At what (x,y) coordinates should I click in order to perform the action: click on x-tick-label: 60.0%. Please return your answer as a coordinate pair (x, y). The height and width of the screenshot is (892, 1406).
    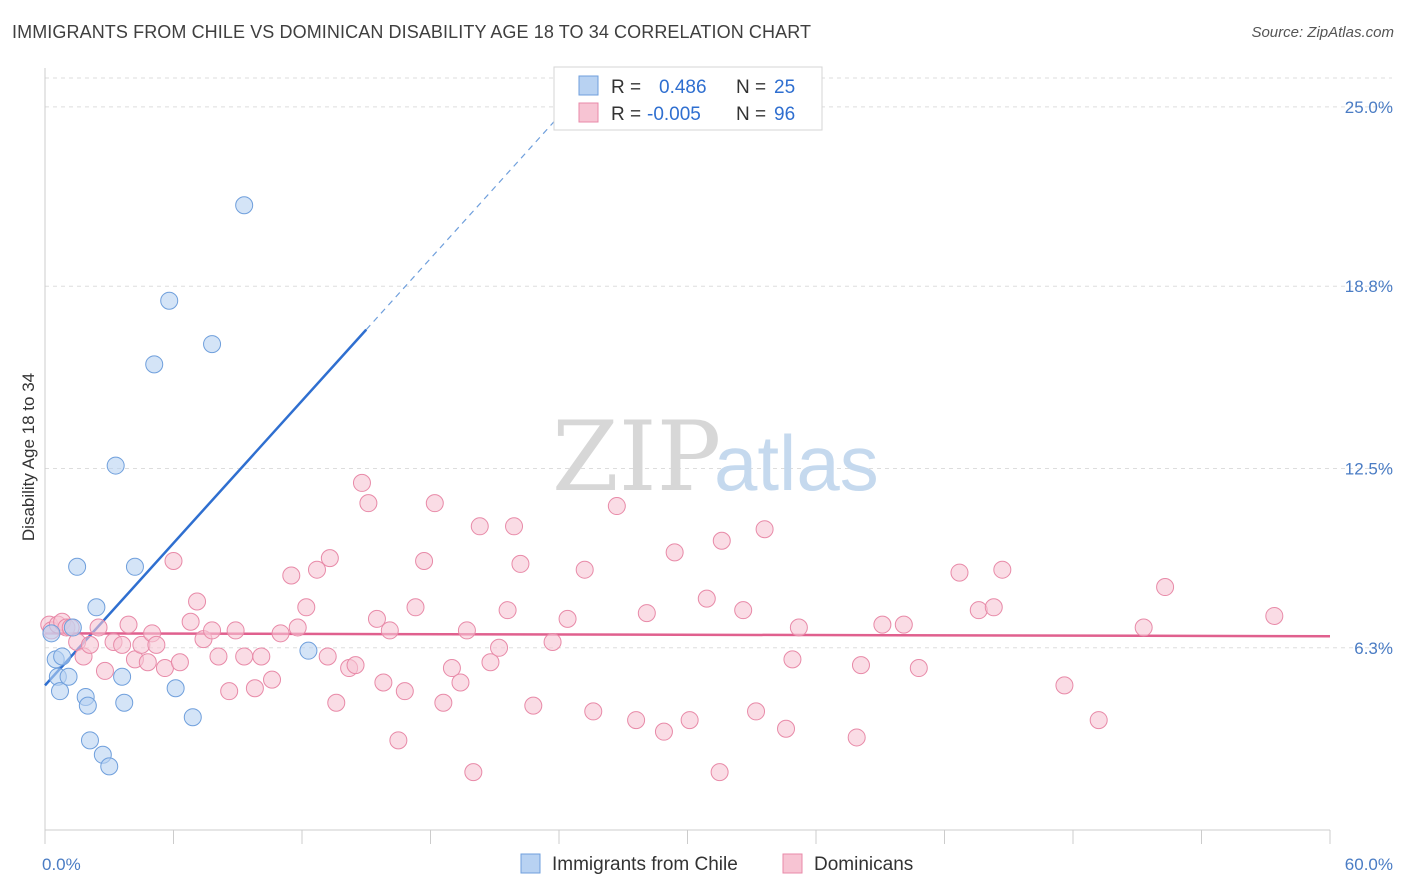
    Looking at the image, I should click on (1369, 864).